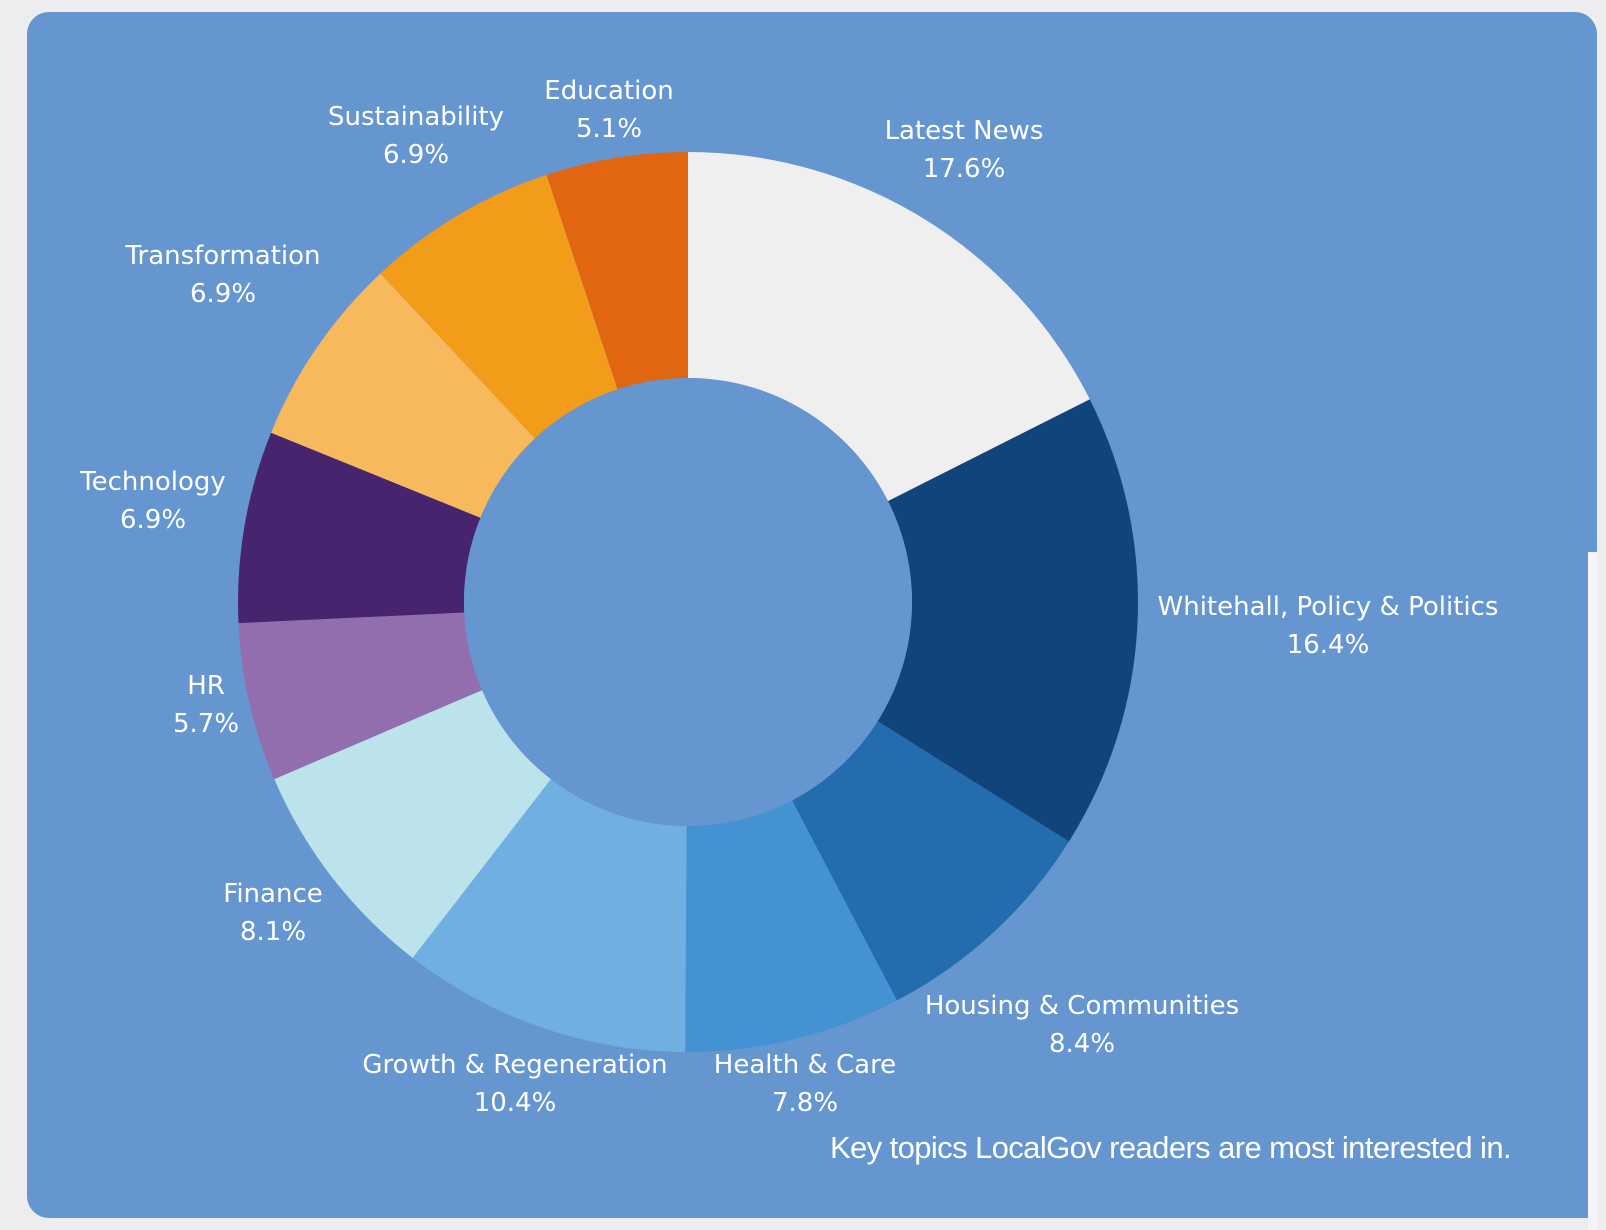 The width and height of the screenshot is (1606, 1230). What do you see at coordinates (964, 131) in the screenshot?
I see `slice-label: Latest News` at bounding box center [964, 131].